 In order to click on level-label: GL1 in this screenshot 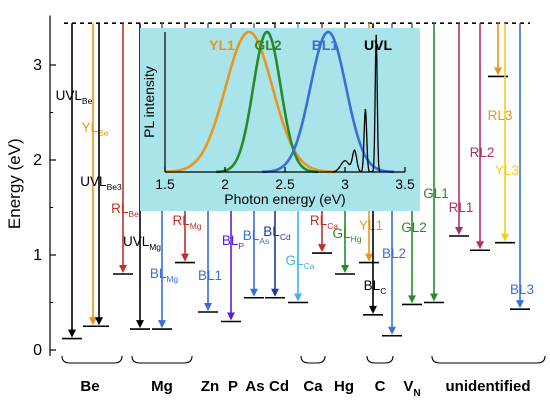, I will do `click(436, 193)`.